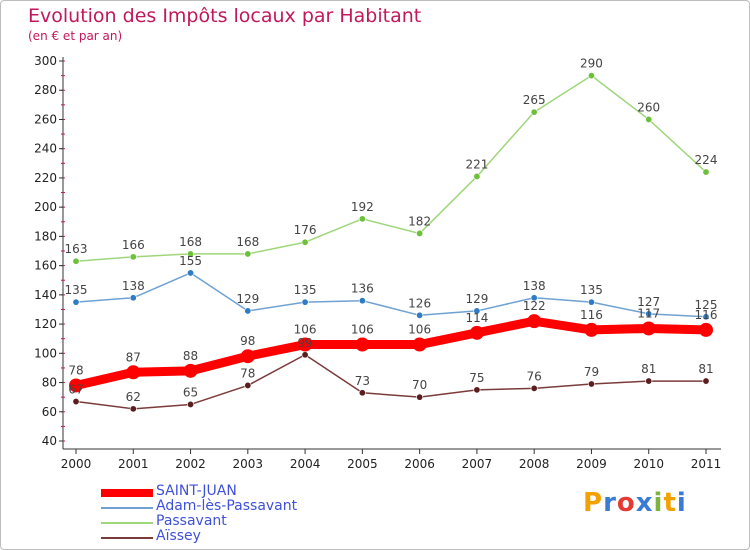 The width and height of the screenshot is (750, 550). I want to click on legend-label-saint-juan: SAINT-JUAN, so click(196, 491).